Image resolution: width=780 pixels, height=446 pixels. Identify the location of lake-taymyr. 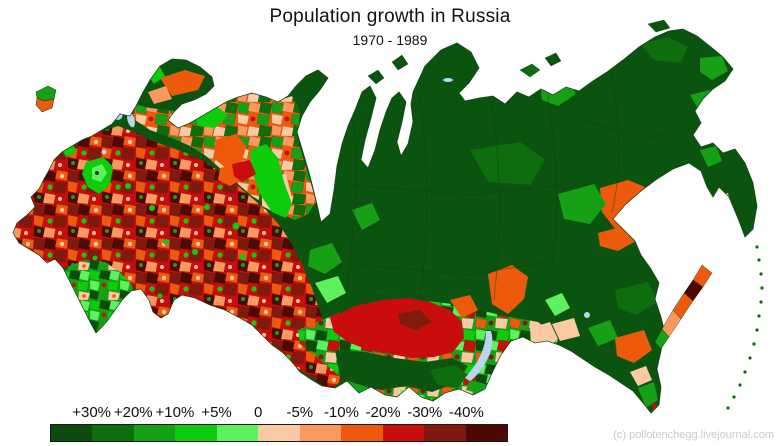
(448, 80).